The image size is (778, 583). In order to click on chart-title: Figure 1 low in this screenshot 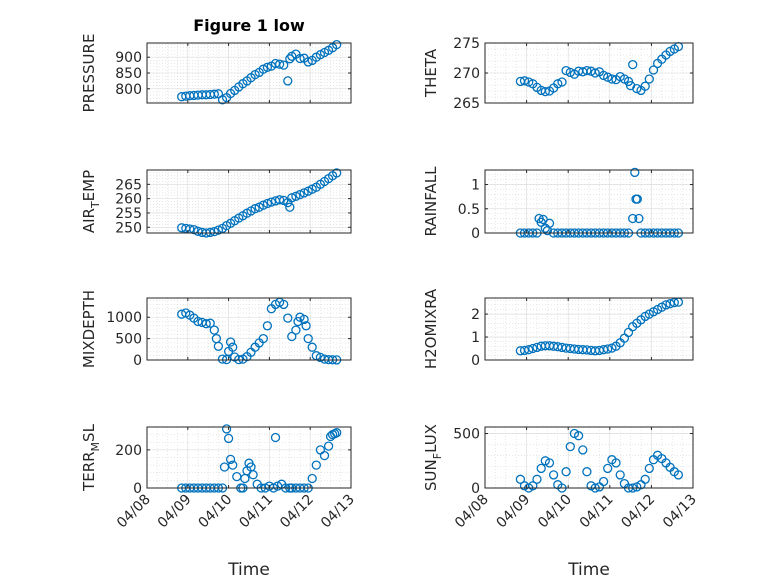, I will do `click(249, 25)`.